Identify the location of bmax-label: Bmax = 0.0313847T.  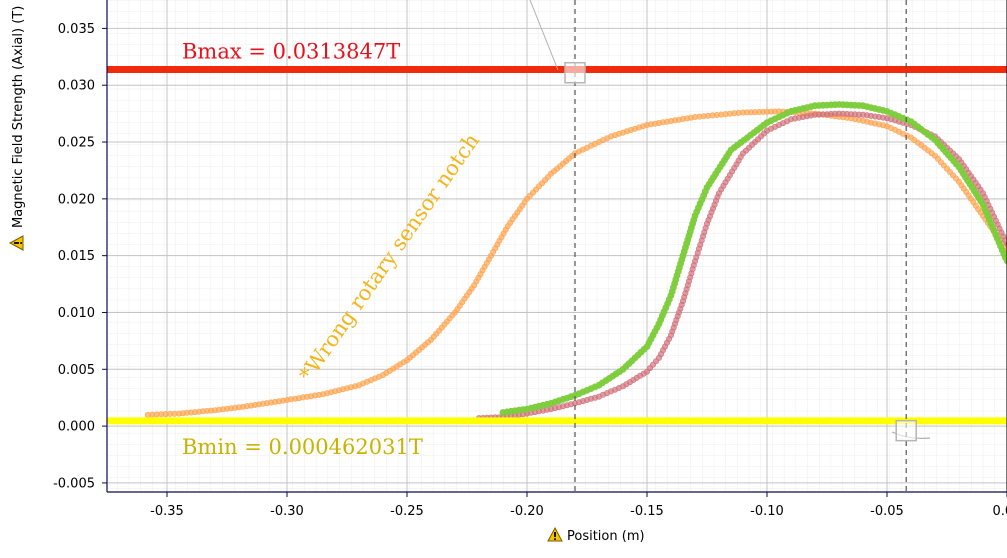
(291, 51).